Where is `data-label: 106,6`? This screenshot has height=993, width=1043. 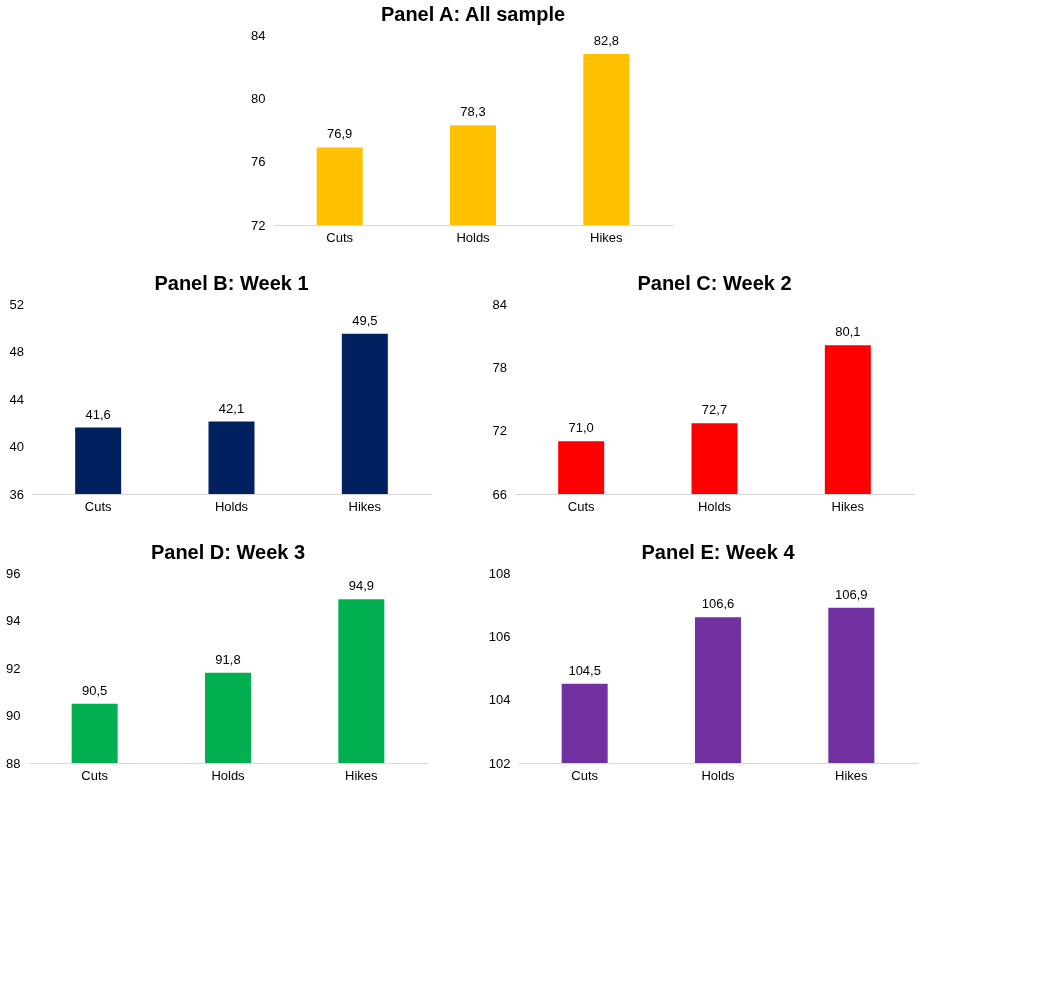 data-label: 106,6 is located at coordinates (718, 604).